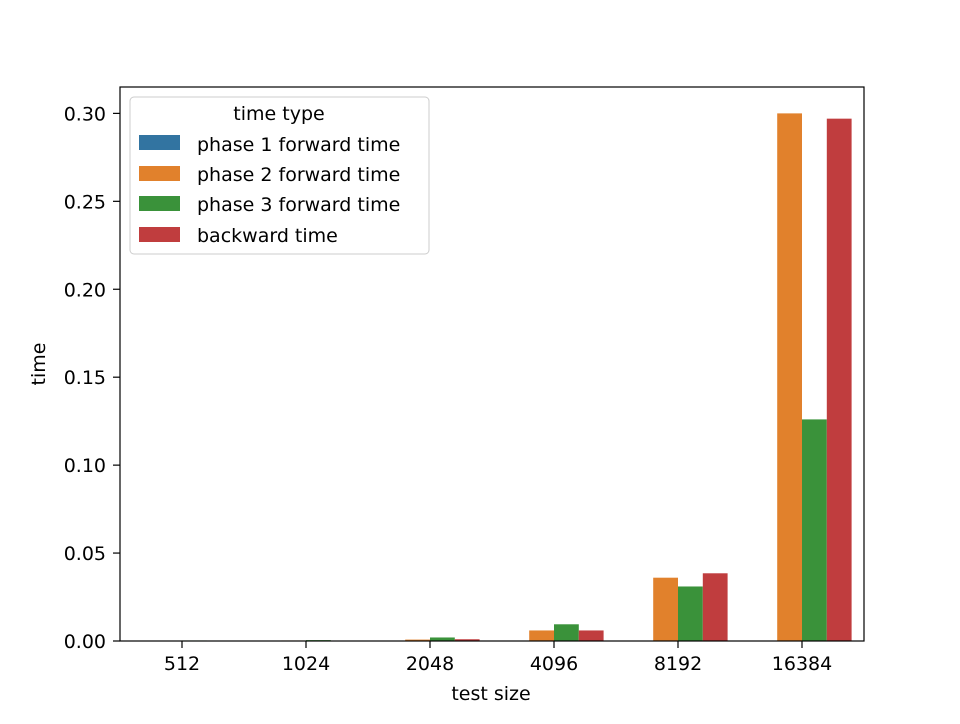 The height and width of the screenshot is (724, 960). I want to click on x-tick-label-2048: 2048, so click(430, 664).